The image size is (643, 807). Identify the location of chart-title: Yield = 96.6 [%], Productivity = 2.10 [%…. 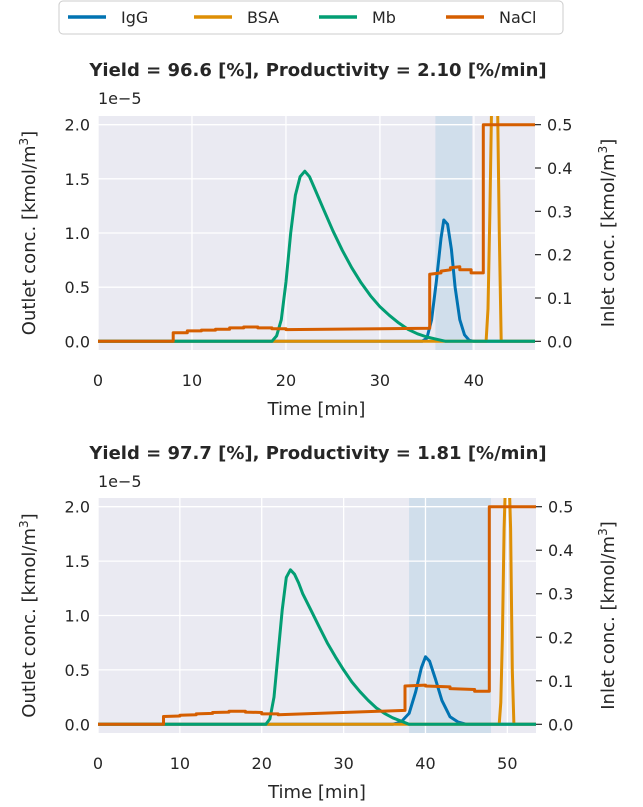
(317, 70).